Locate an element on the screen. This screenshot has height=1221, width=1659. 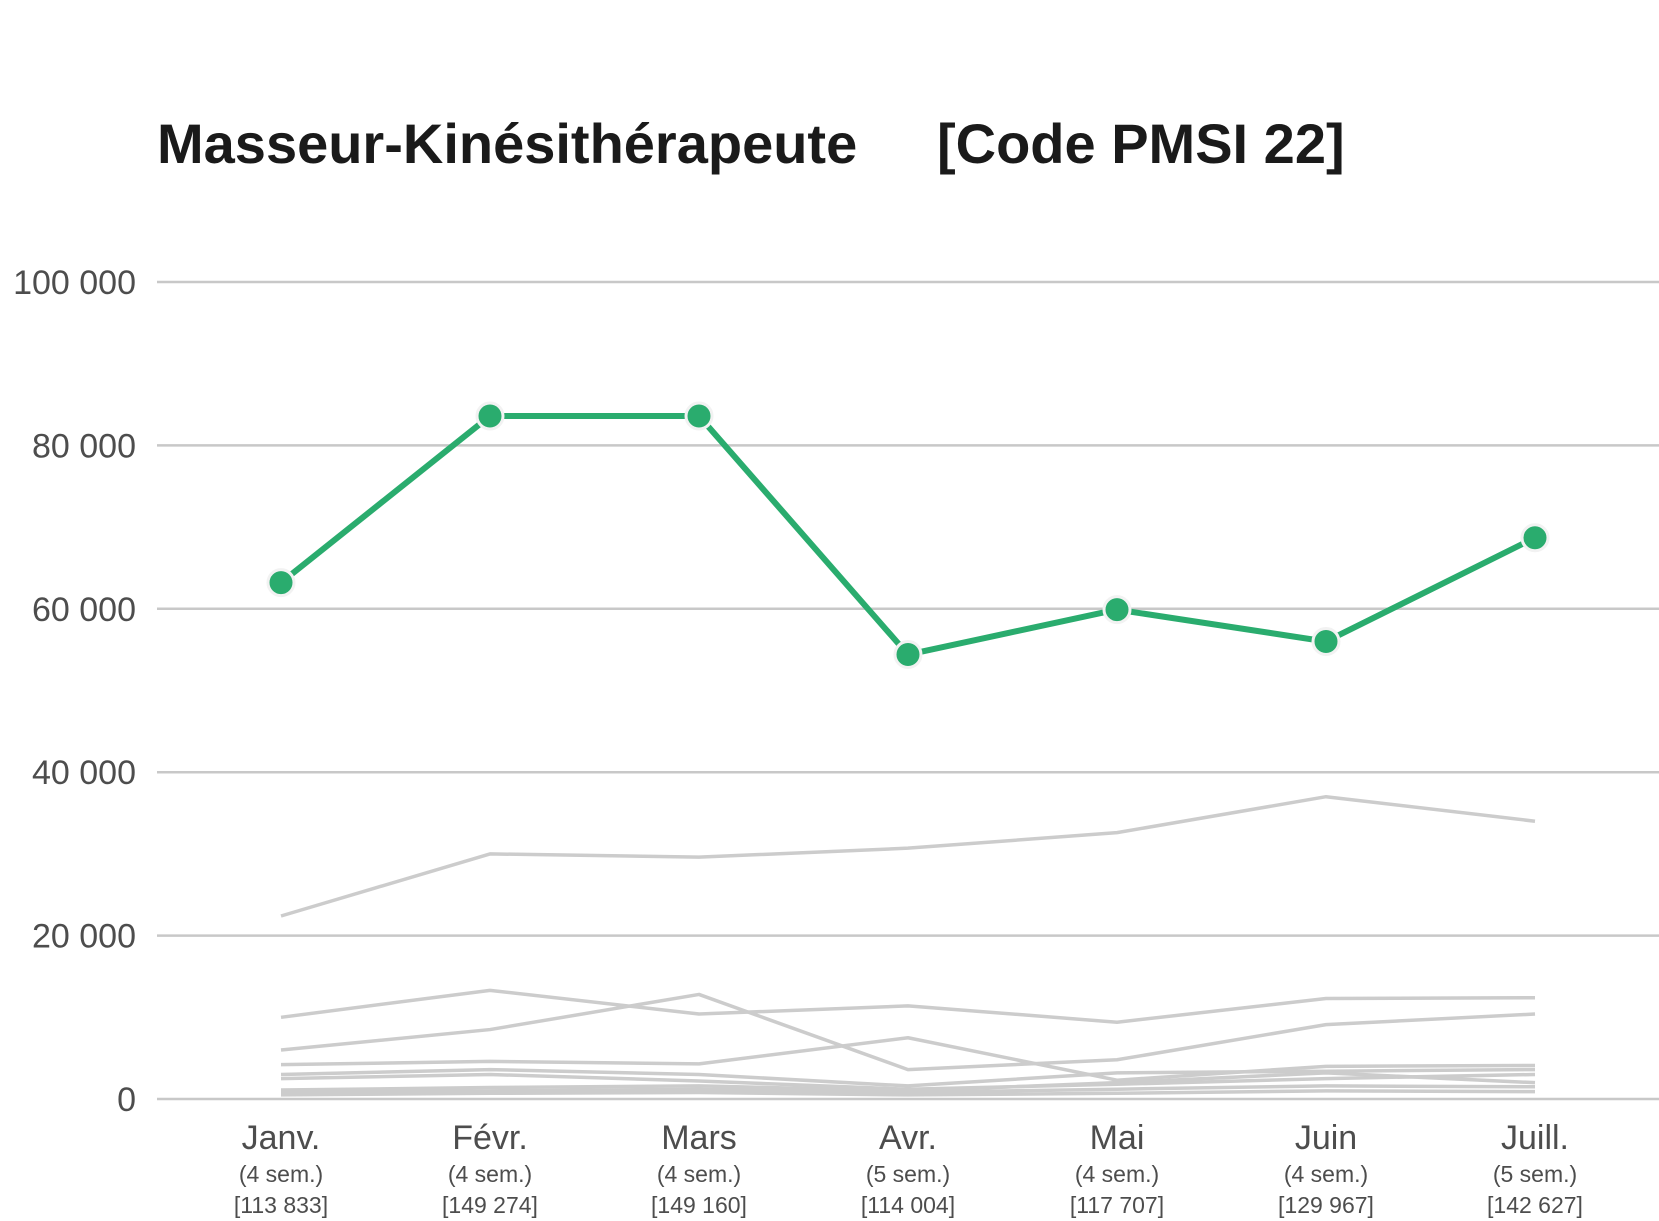
x-tick-total: [129 967] is located at coordinates (1326, 1205).